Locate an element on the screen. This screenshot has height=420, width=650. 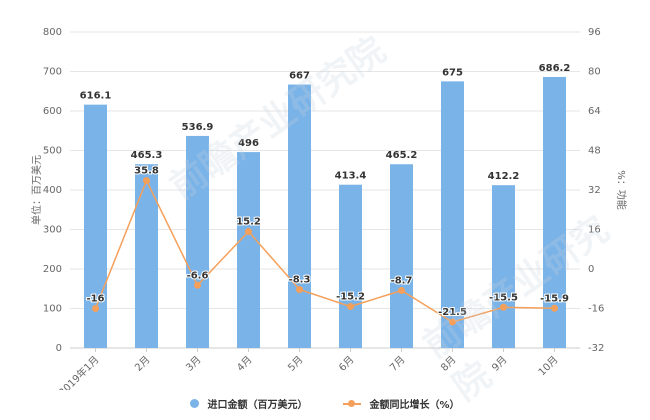
legend-line-icon is located at coordinates (352, 403).